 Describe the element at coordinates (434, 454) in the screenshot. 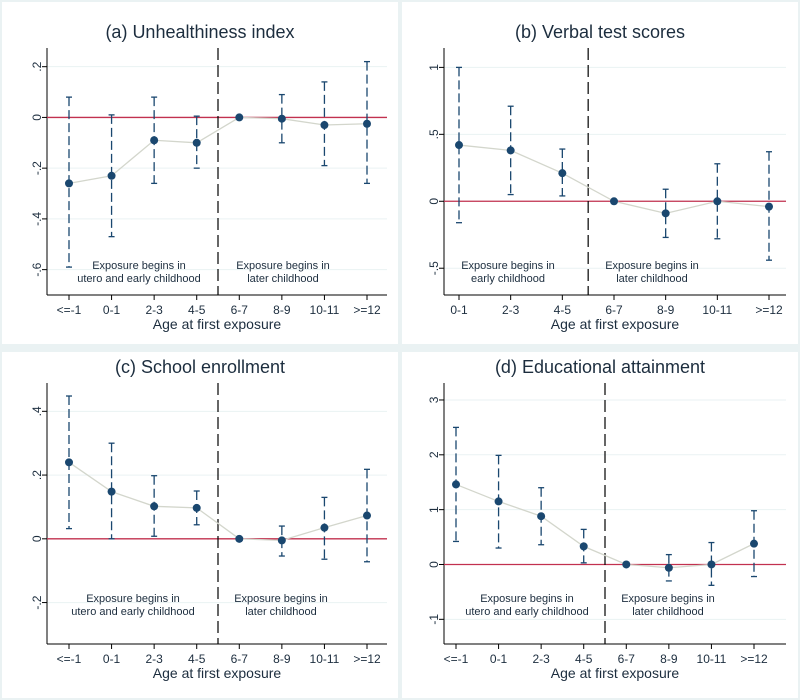

I see `y-tick-label: 2` at that location.